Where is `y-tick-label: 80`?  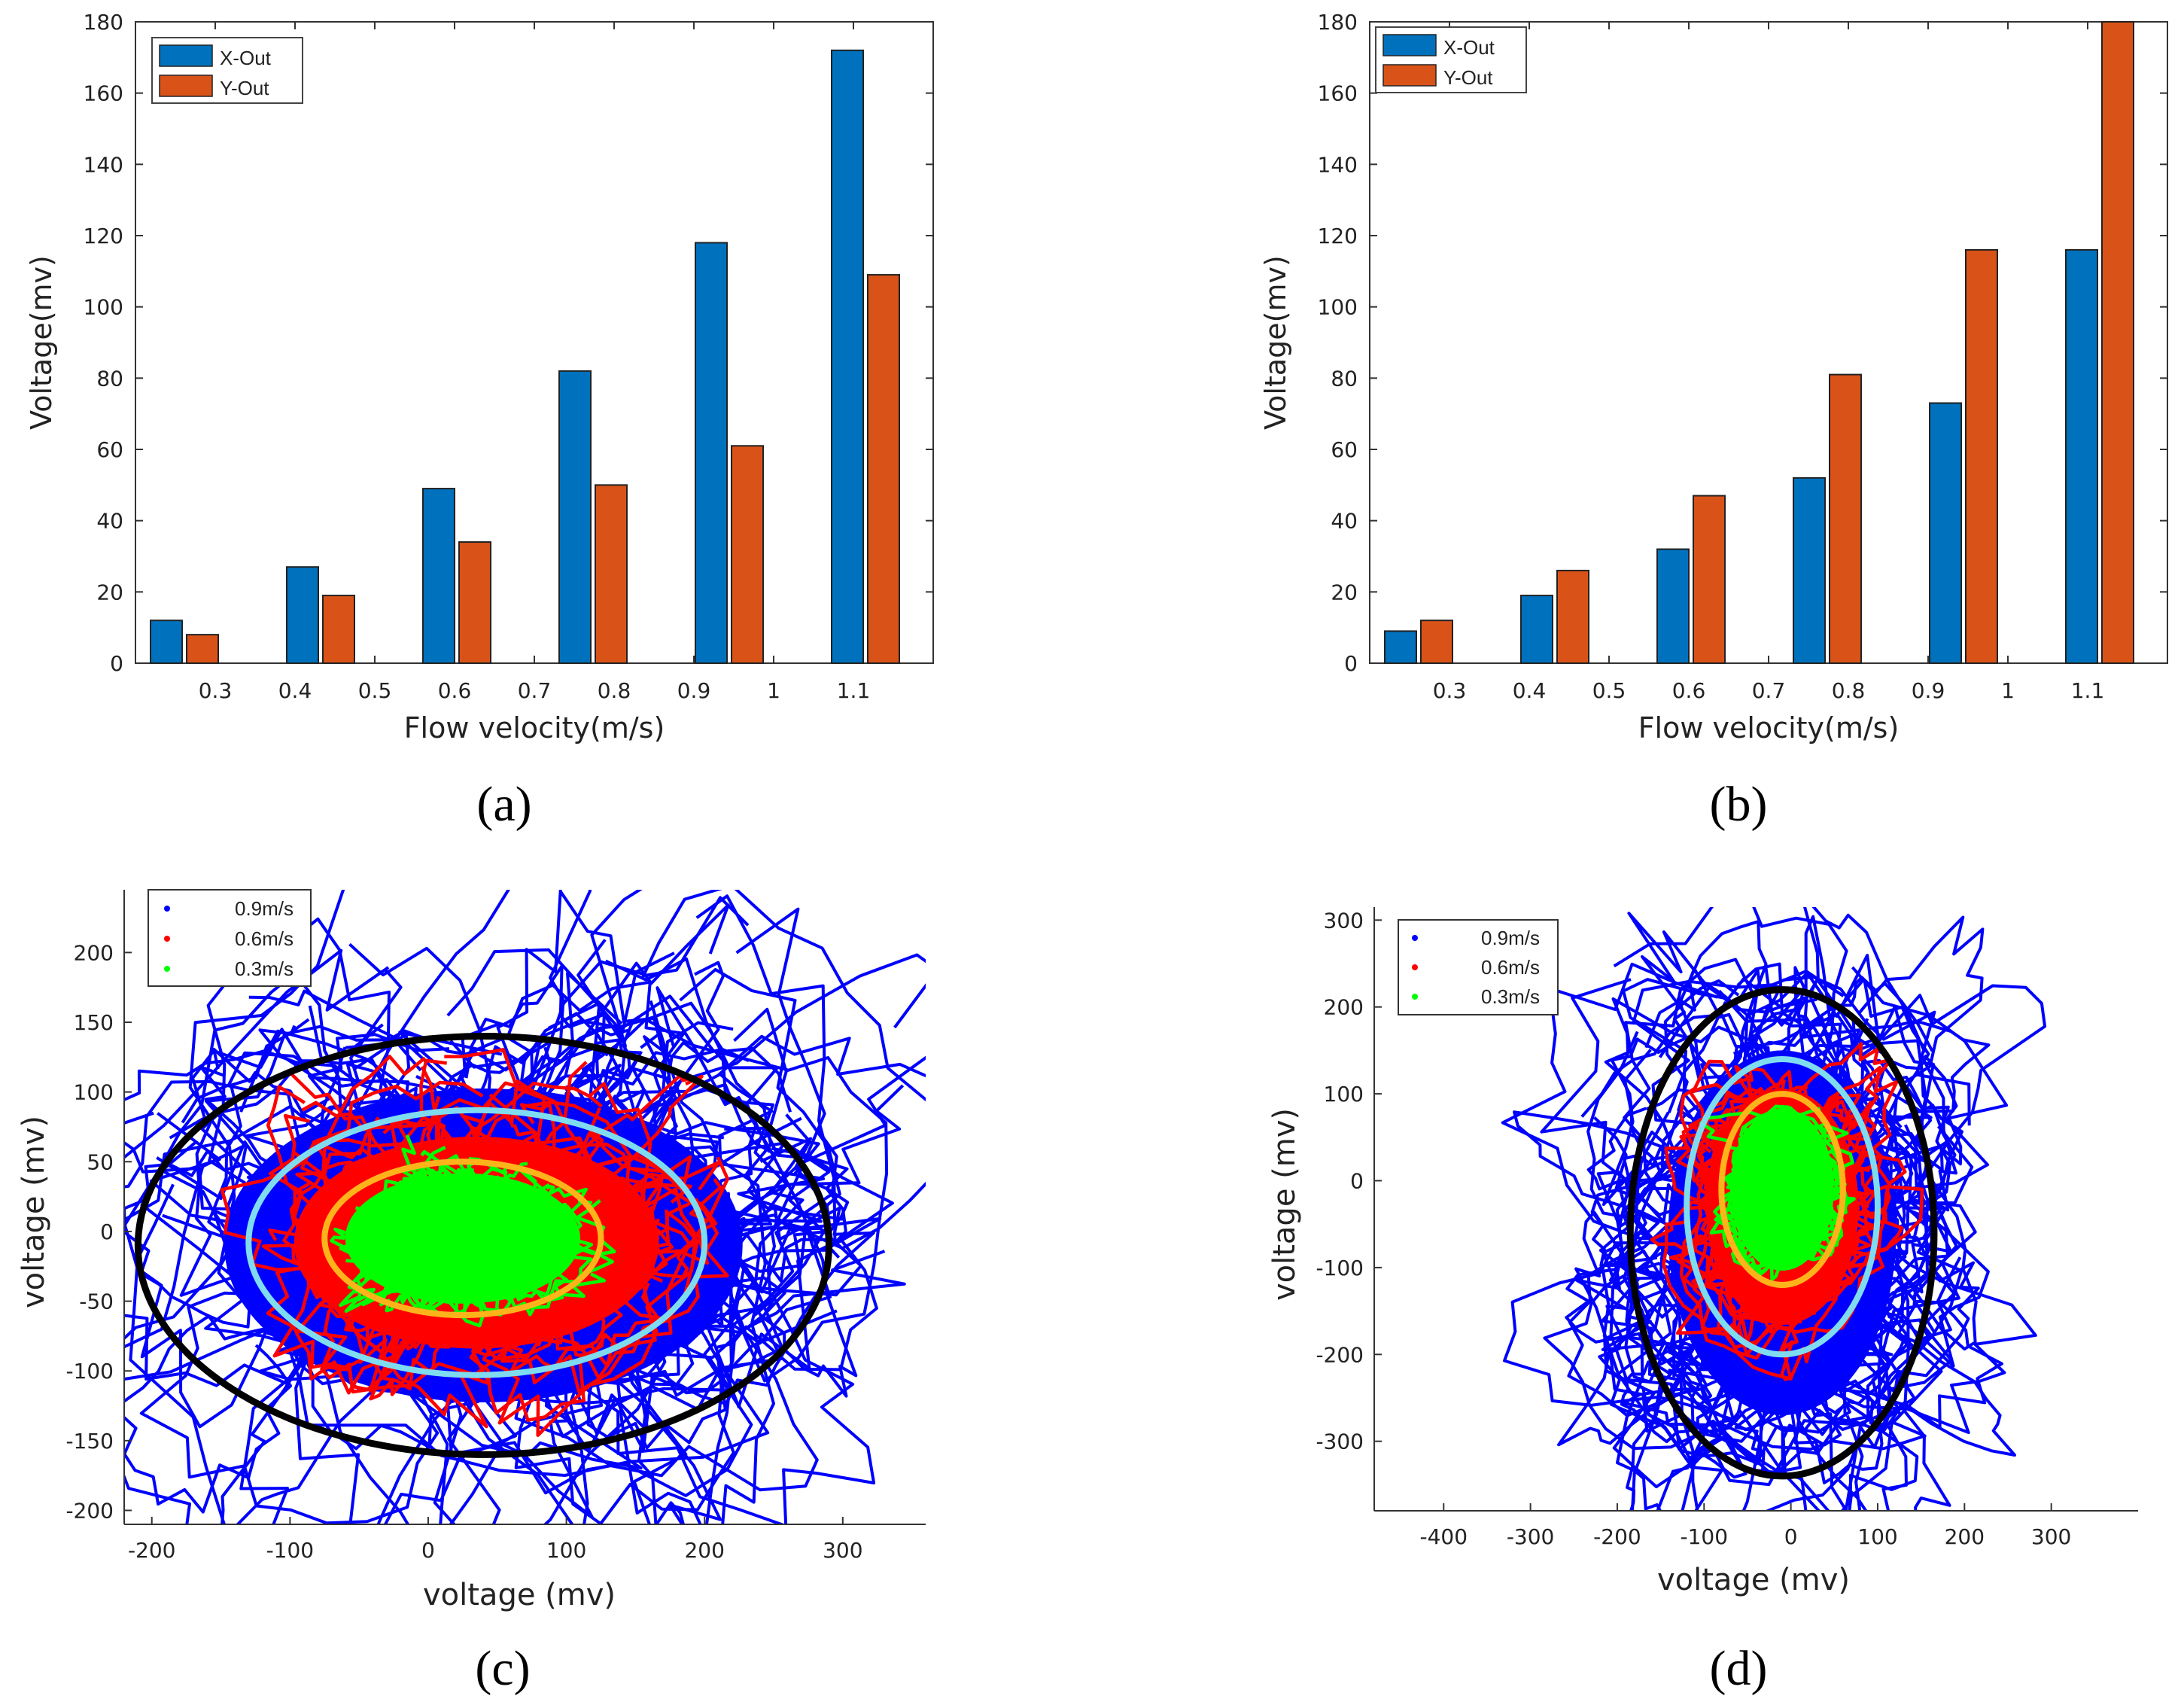 y-tick-label: 80 is located at coordinates (1344, 378).